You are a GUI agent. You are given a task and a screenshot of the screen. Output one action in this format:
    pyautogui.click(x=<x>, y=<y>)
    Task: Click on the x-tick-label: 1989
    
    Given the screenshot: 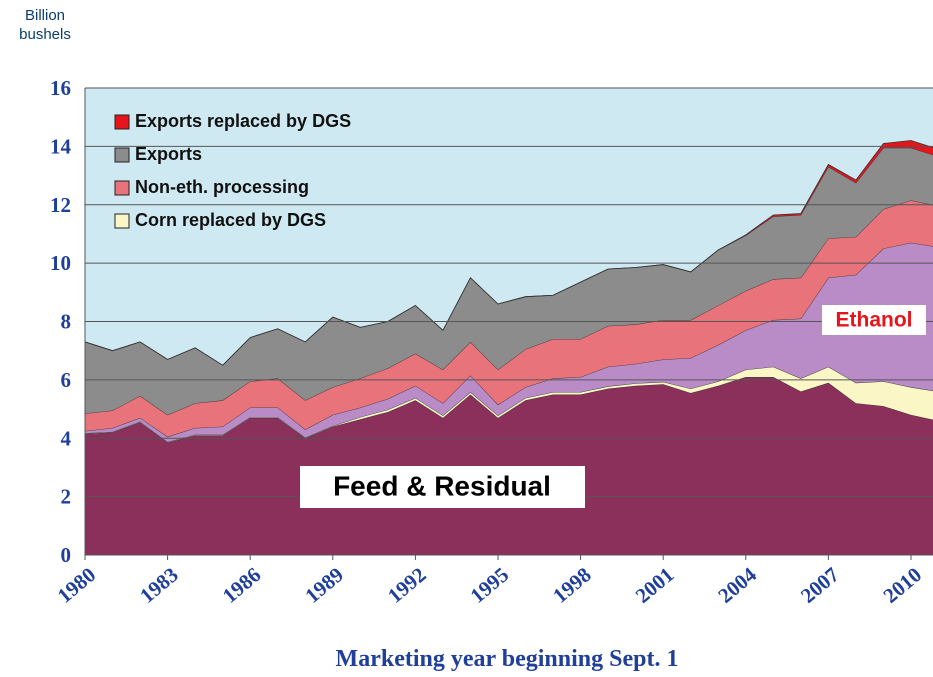 What is the action you would take?
    pyautogui.click(x=324, y=584)
    